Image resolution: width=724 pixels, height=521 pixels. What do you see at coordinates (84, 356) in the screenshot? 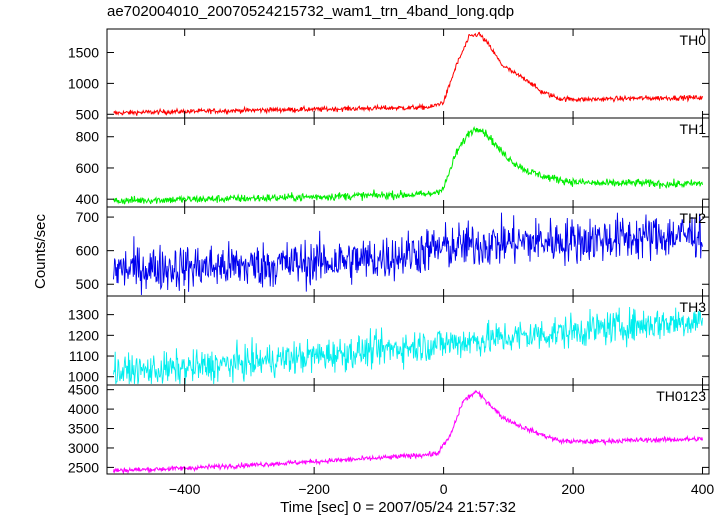
I see `y-tick-label: 1100` at bounding box center [84, 356].